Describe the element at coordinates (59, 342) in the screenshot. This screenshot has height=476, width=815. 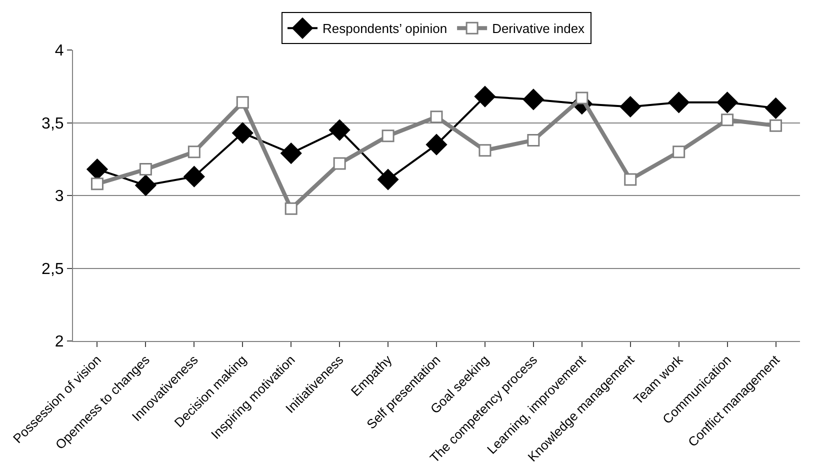
I see `y-tick-label: 2` at that location.